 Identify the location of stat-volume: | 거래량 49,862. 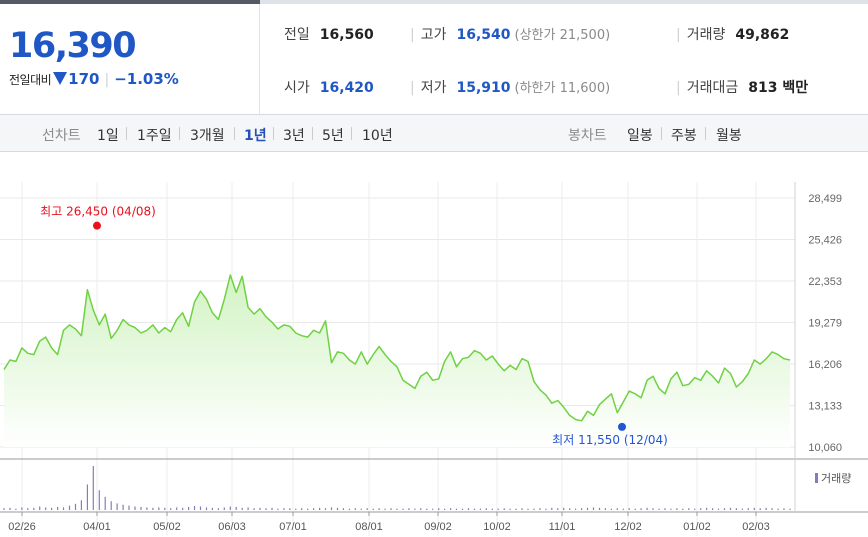
(732, 34).